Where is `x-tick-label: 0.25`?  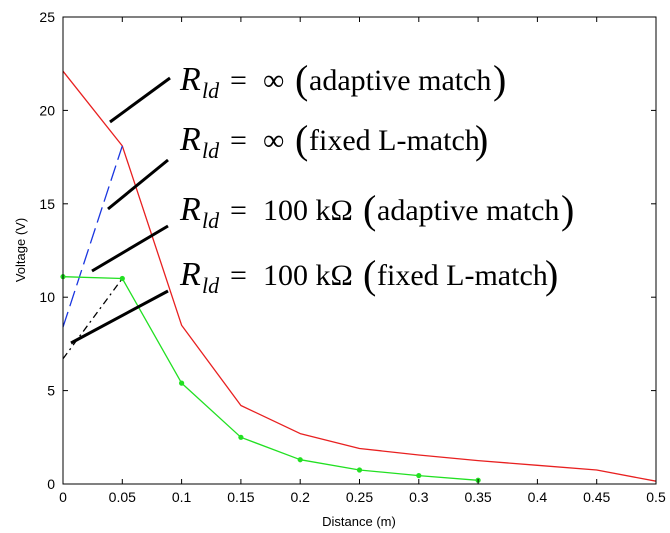
x-tick-label: 0.25 is located at coordinates (359, 497).